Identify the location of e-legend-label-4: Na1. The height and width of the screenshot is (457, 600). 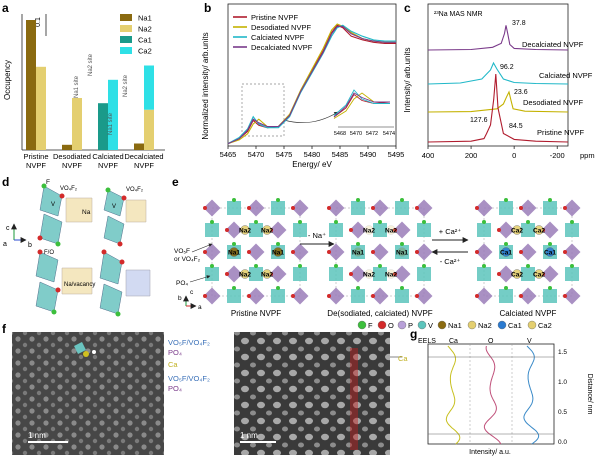
(455, 325).